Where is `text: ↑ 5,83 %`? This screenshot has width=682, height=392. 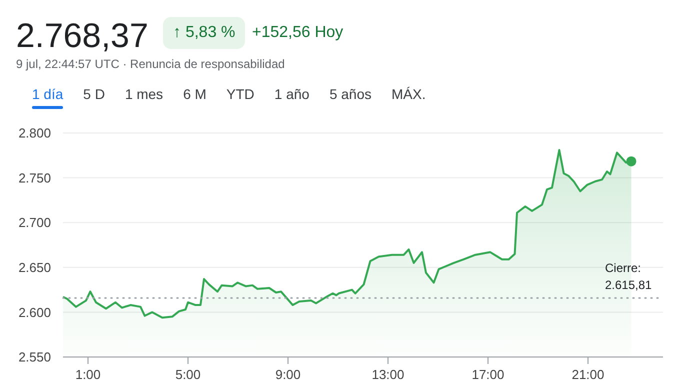 text: ↑ 5,83 % is located at coordinates (204, 33).